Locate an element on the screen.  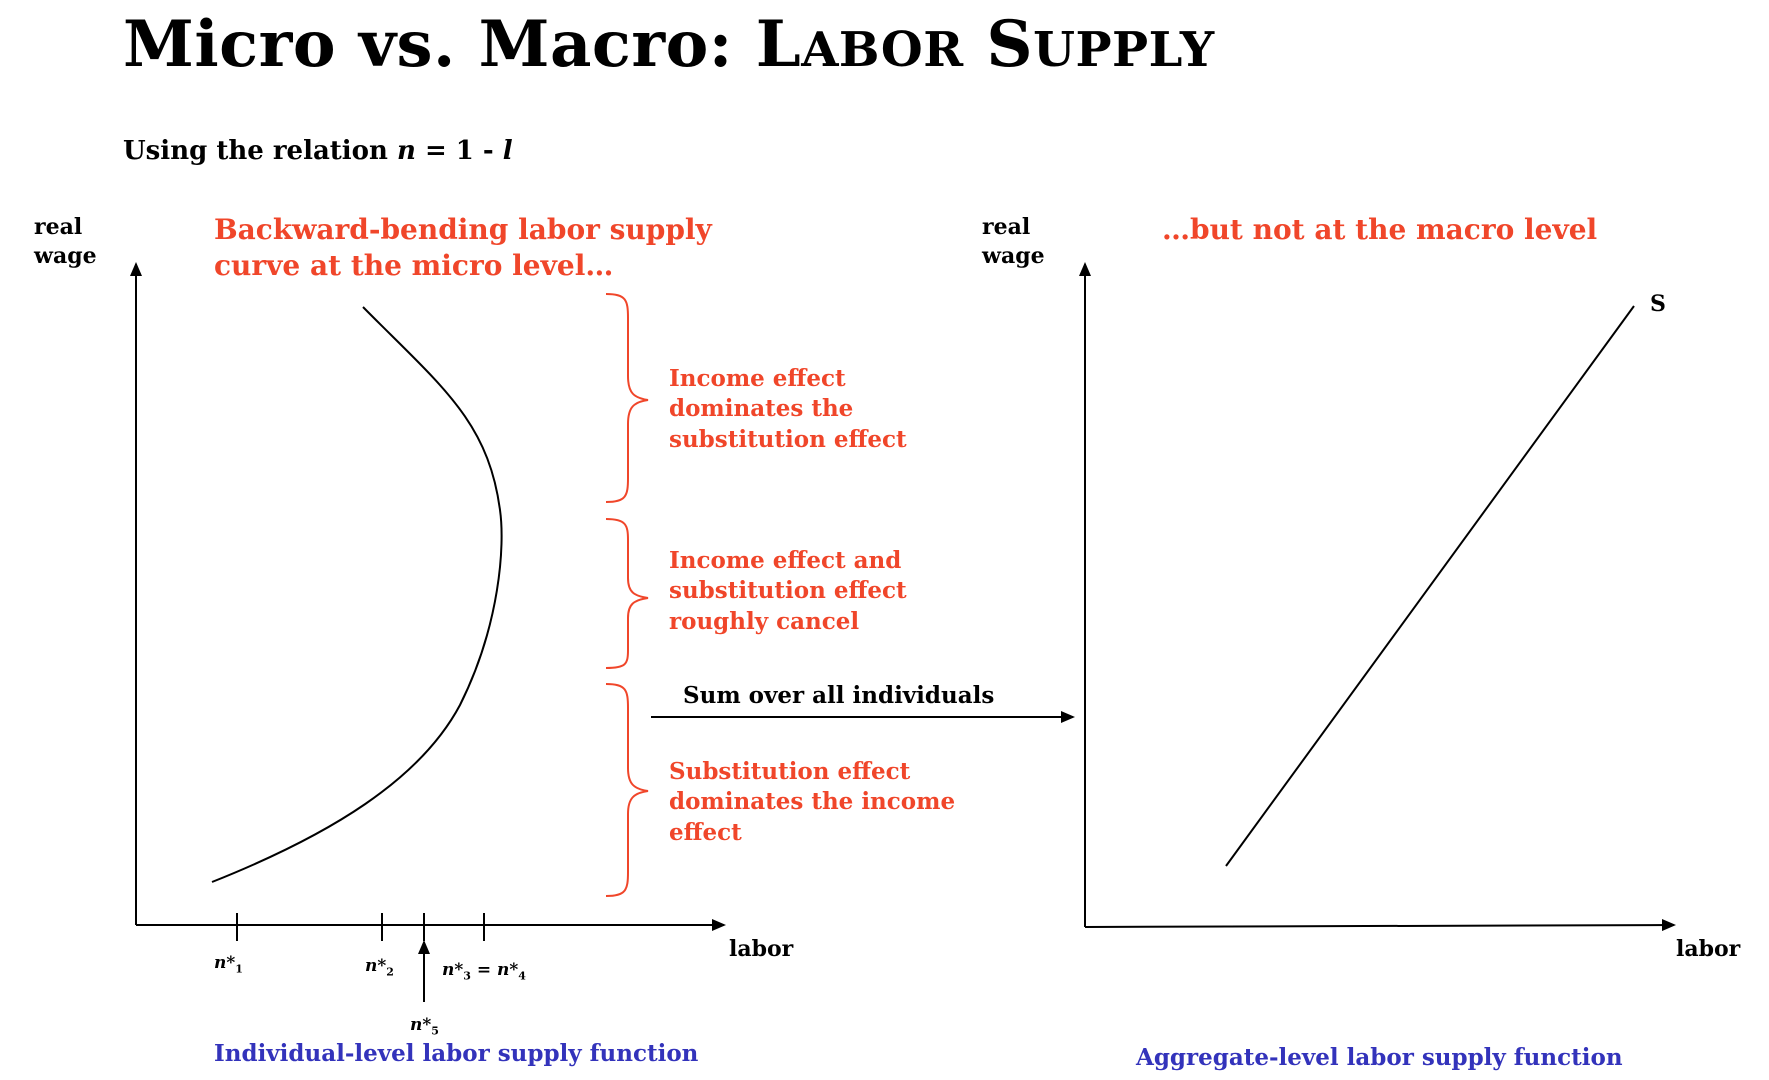
slide-title: Micro vs. Macro: LABOR SUPPLY is located at coordinates (669, 44).